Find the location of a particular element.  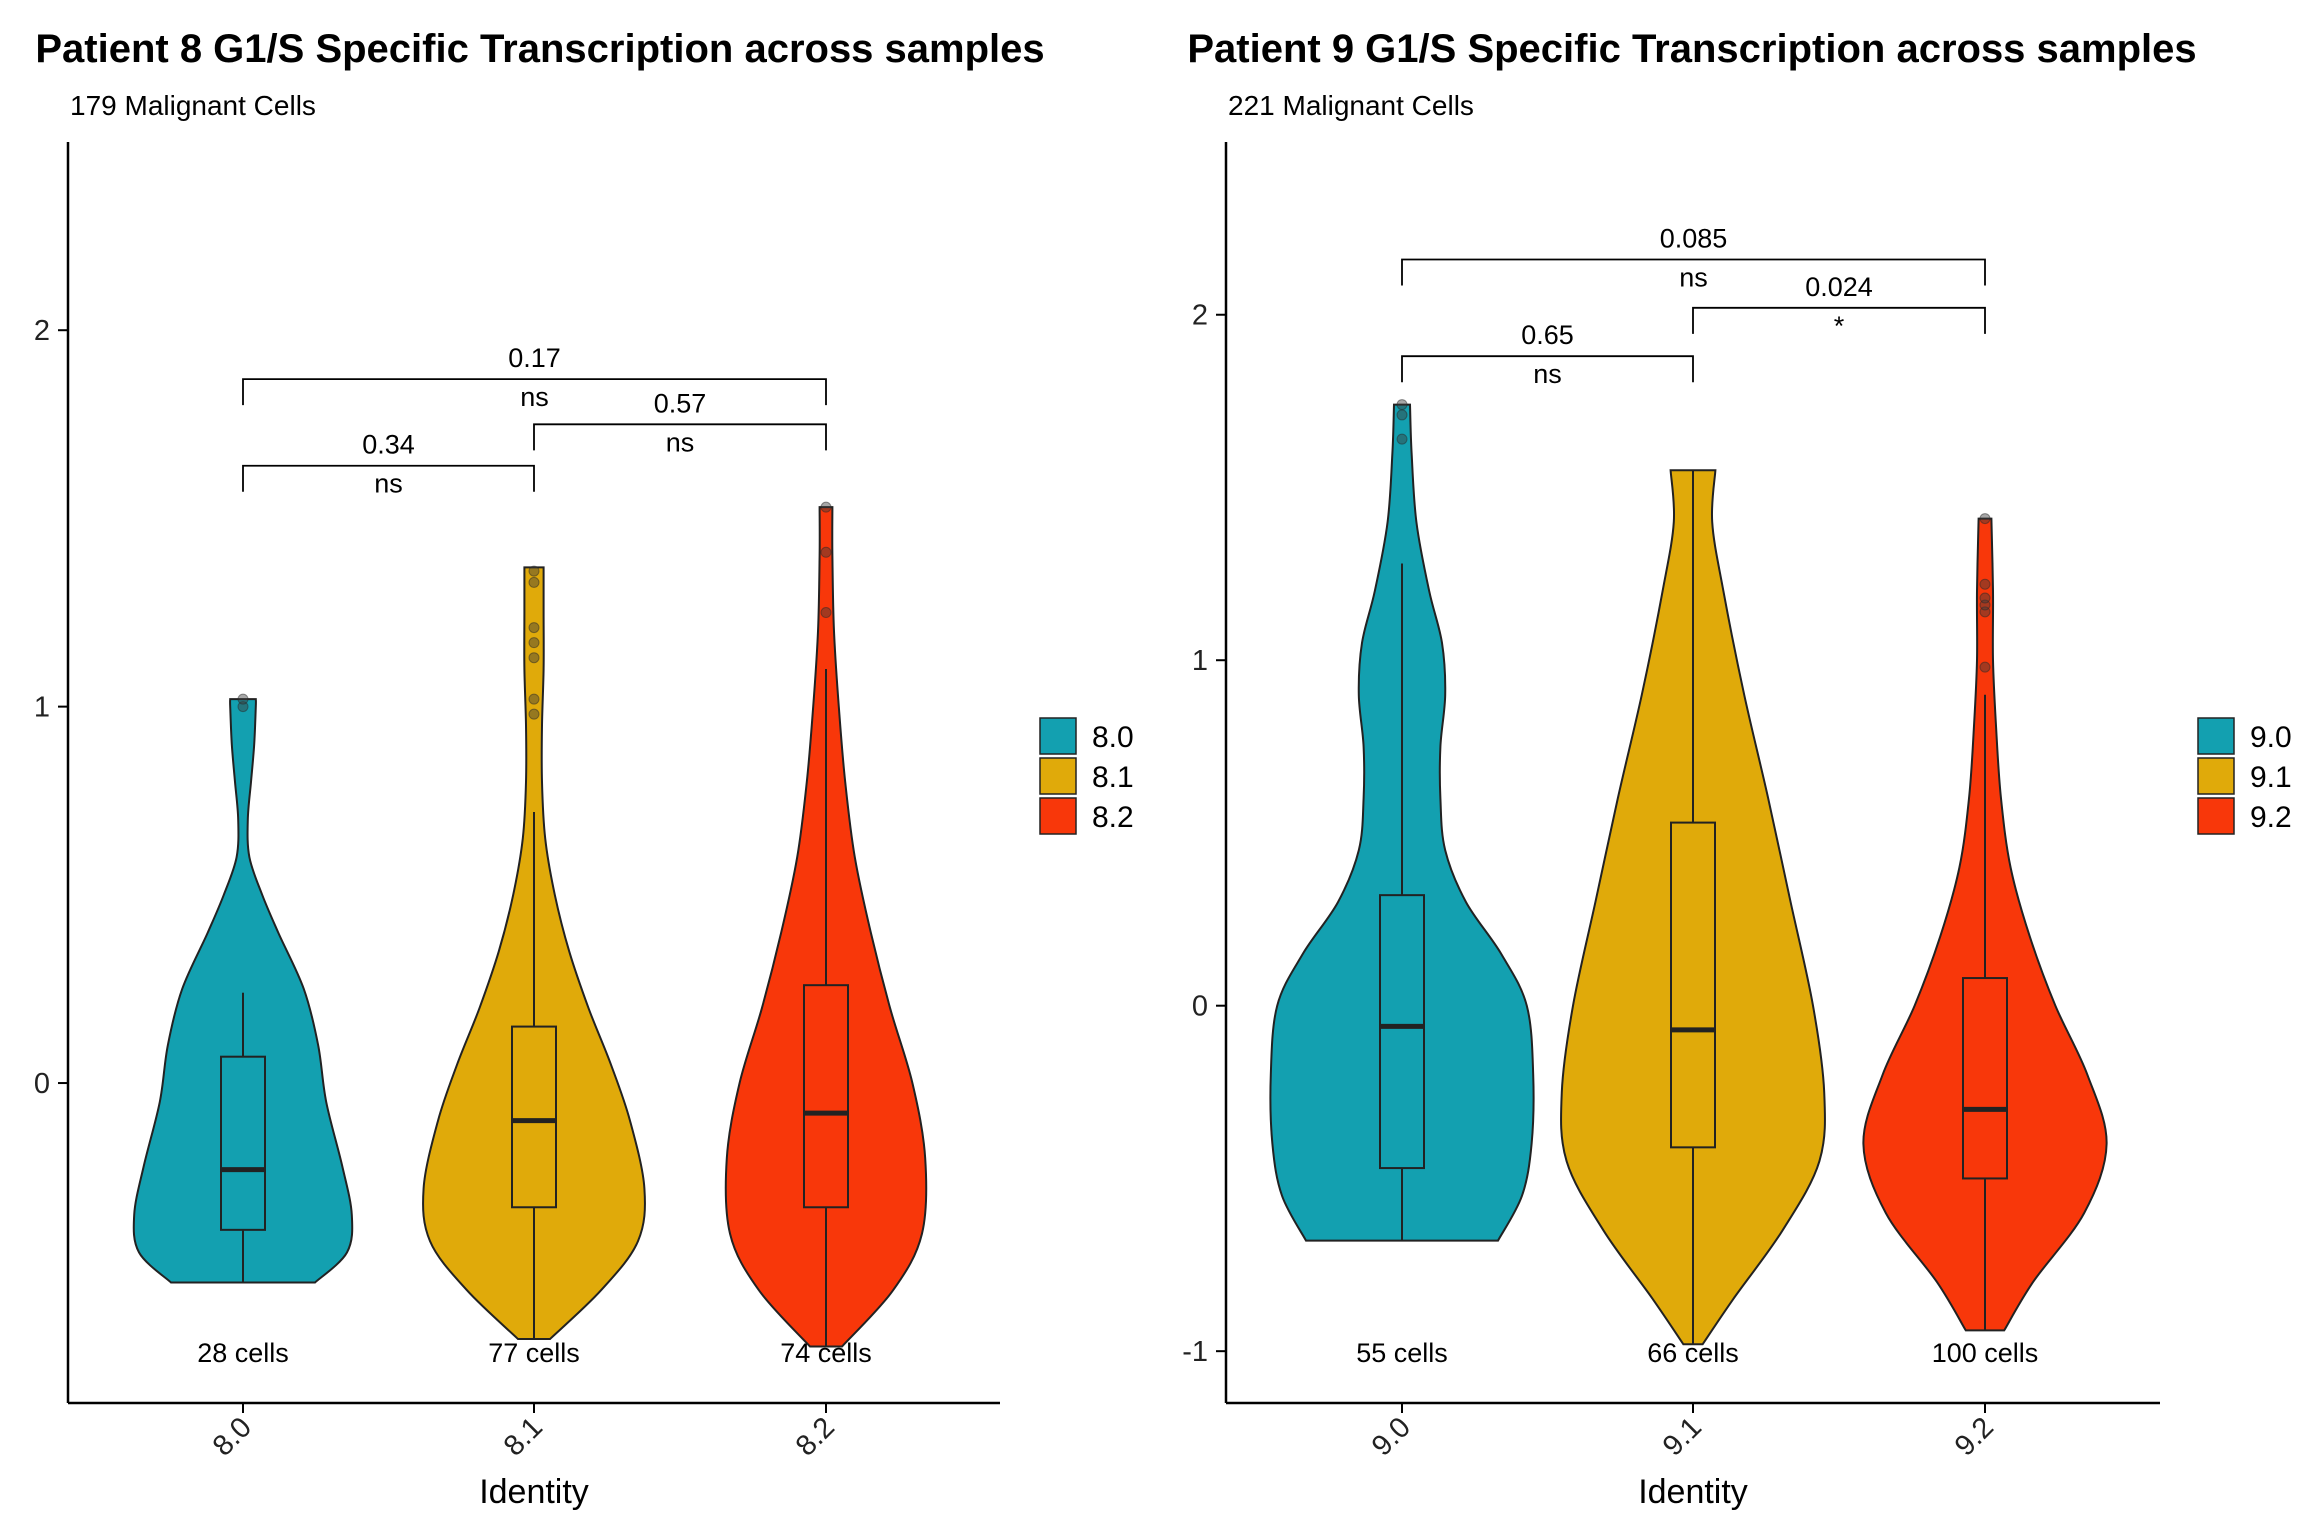

violin-8.0 is located at coordinates (243, 991).